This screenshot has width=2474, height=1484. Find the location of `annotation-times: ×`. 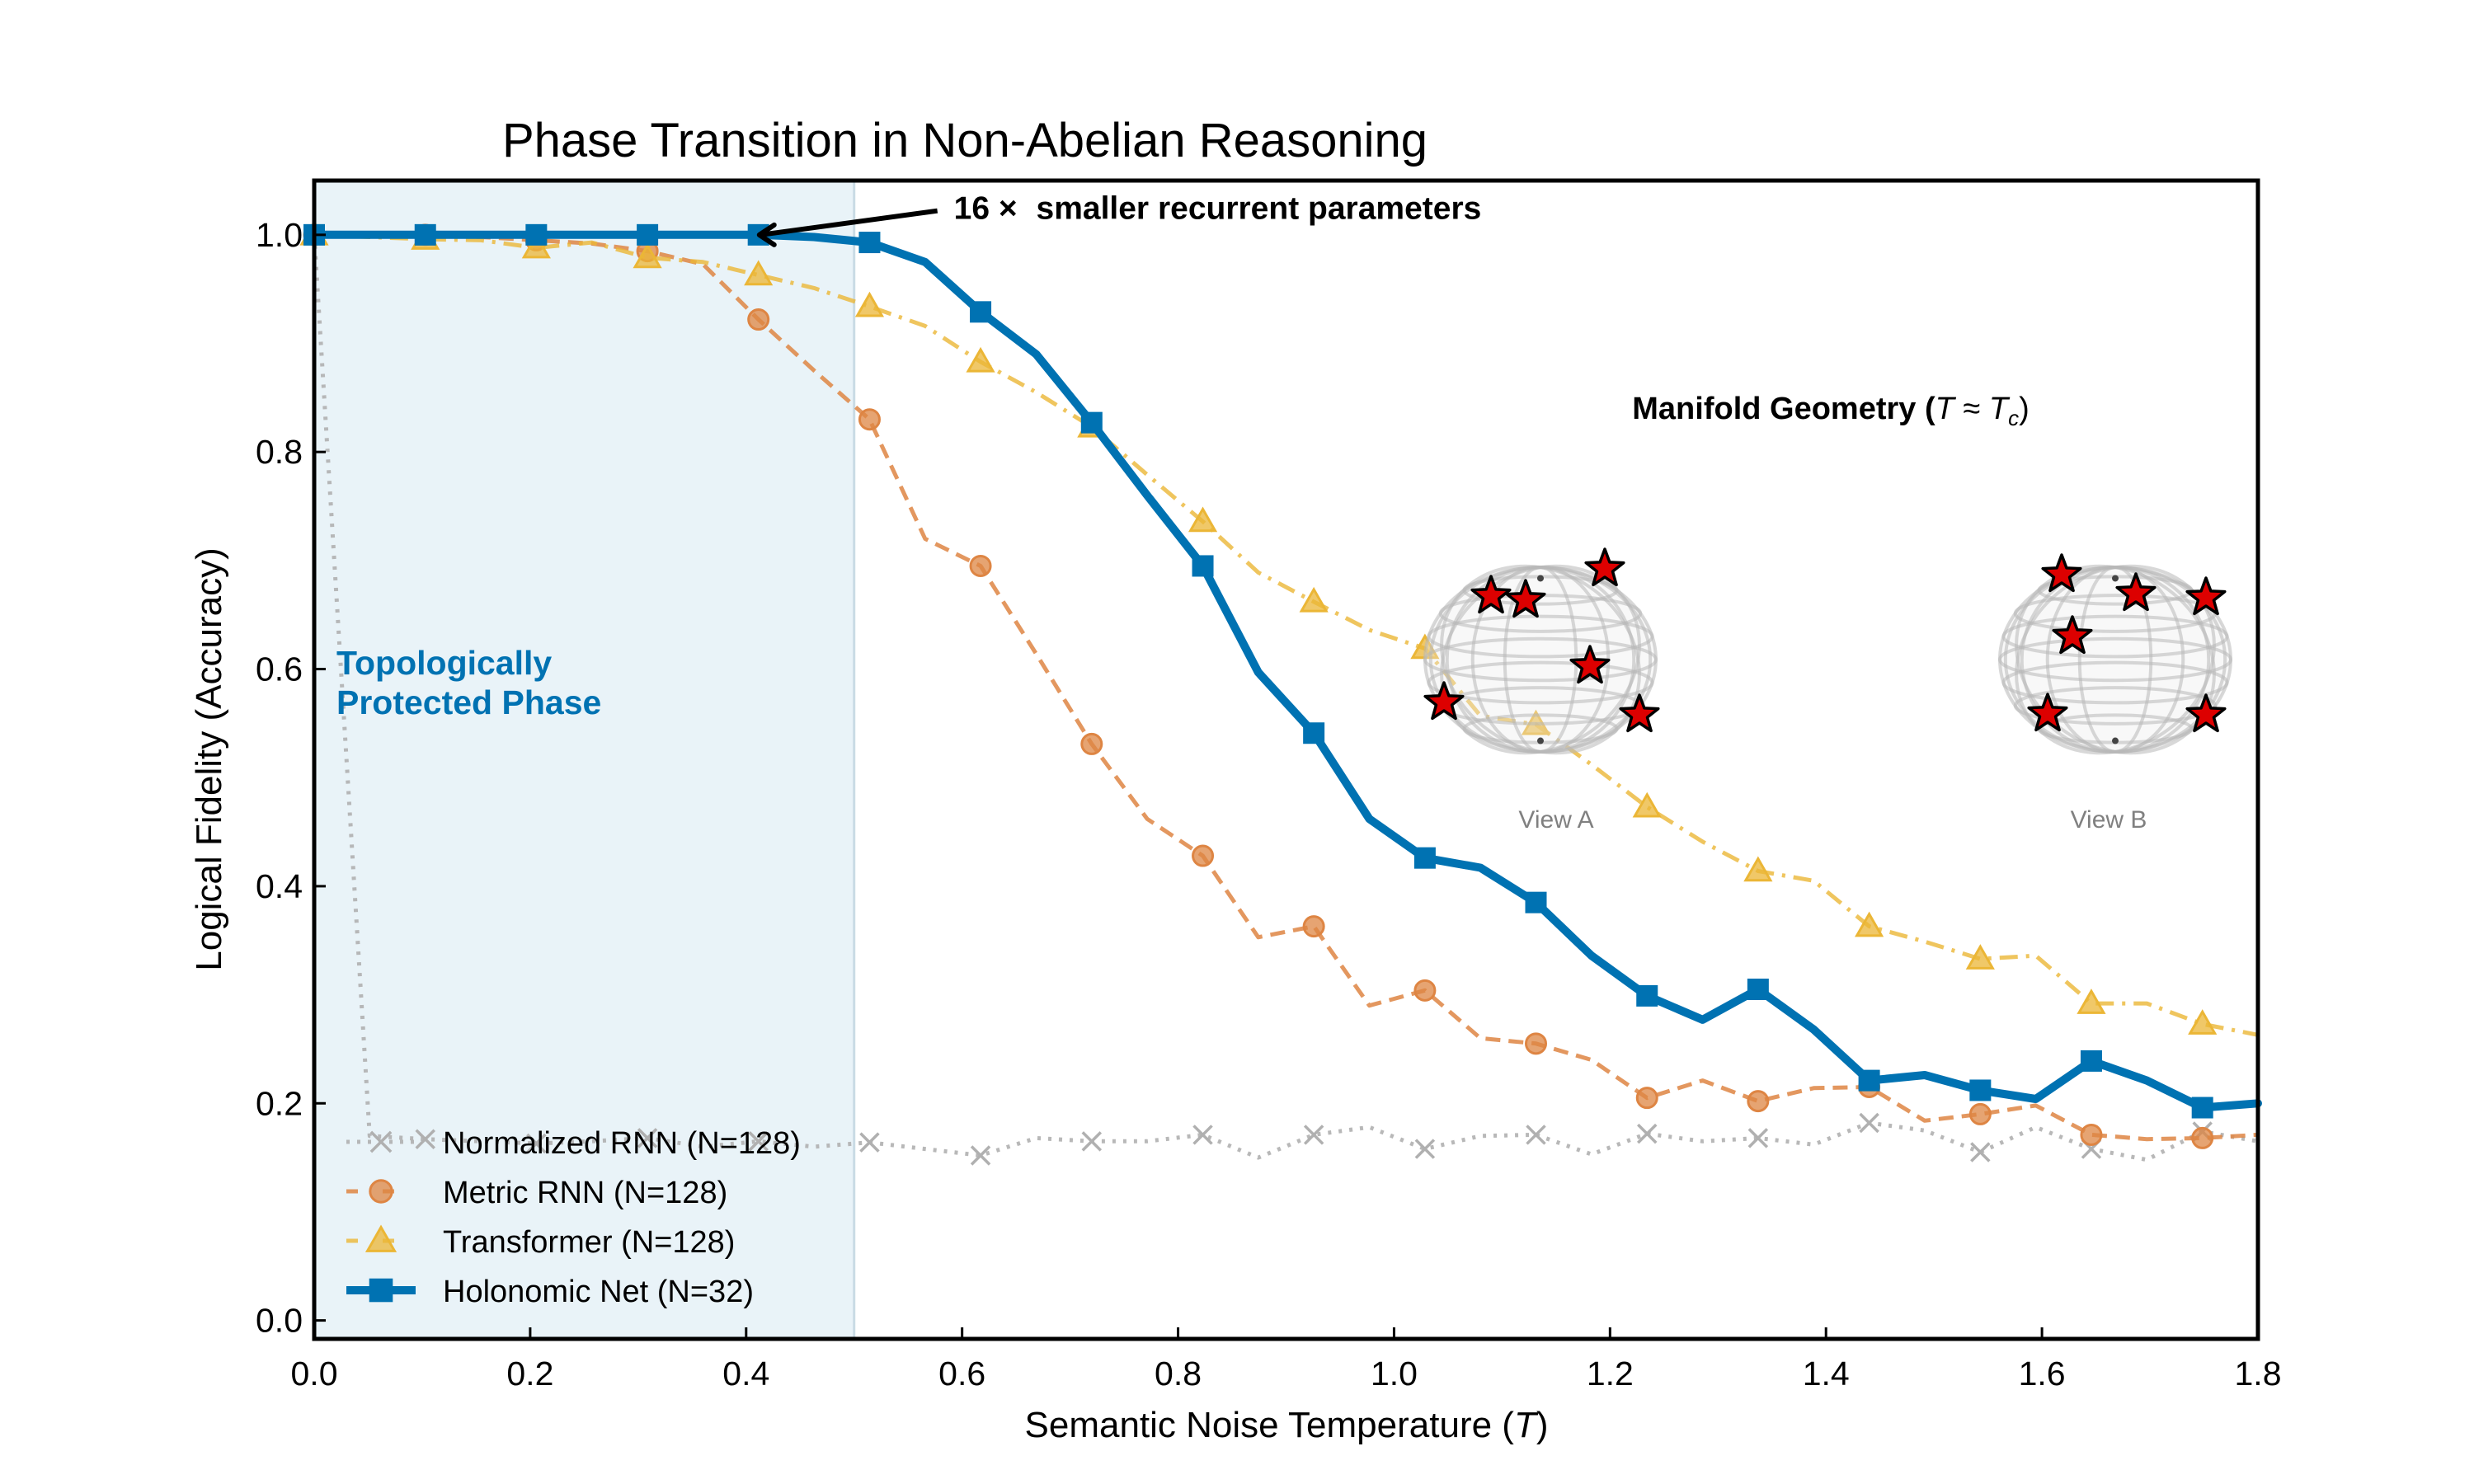

annotation-times: × is located at coordinates (1008, 209).